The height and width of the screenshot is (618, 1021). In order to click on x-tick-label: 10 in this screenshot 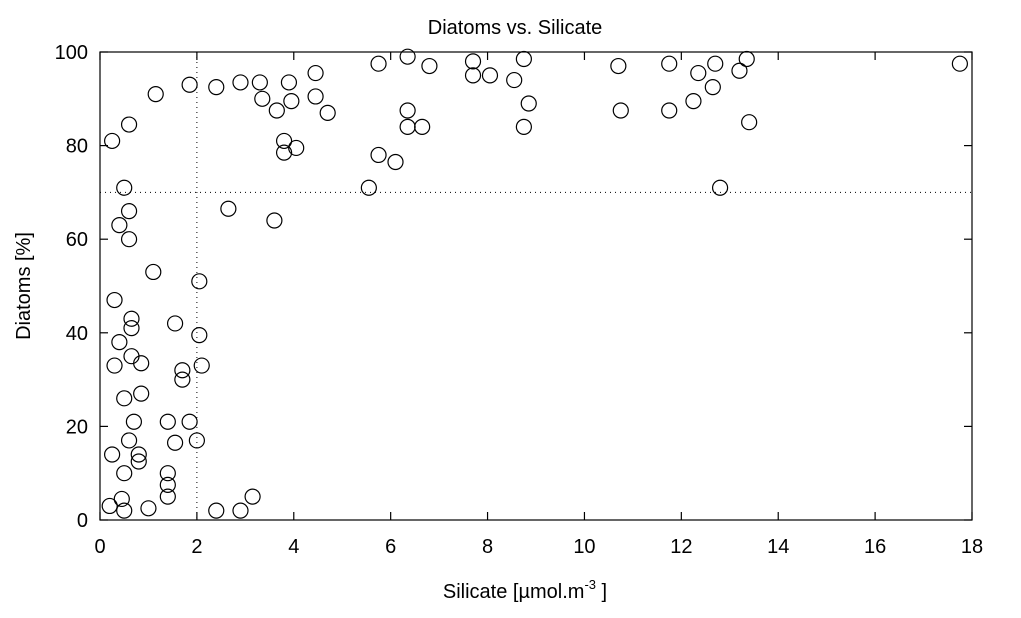, I will do `click(584, 547)`.